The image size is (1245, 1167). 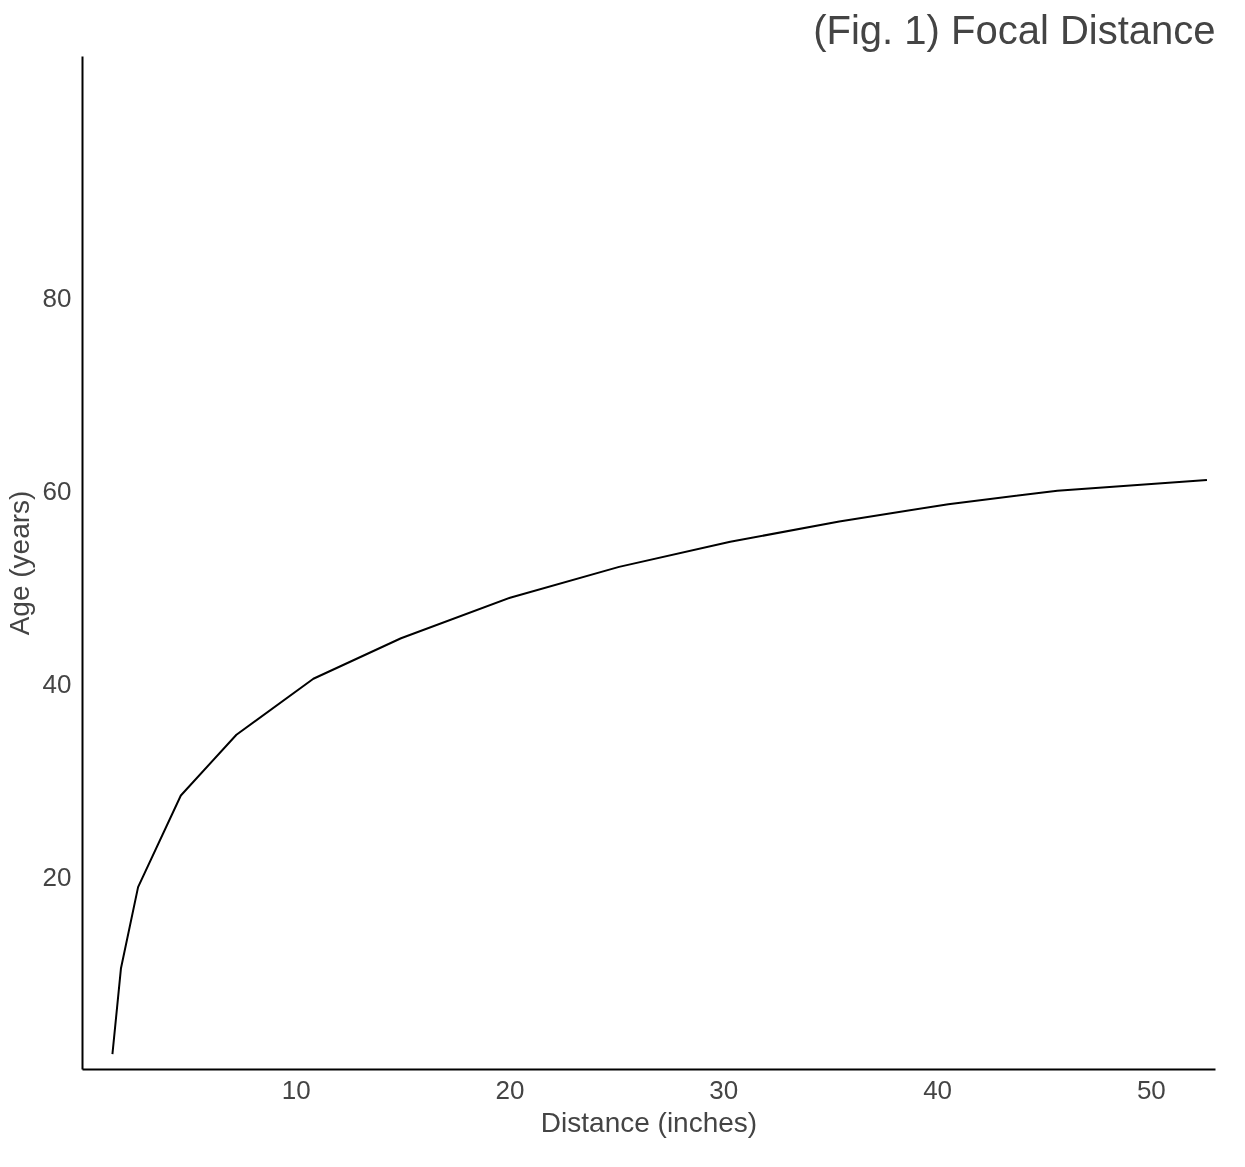 I want to click on y-tick-label: 20, so click(x=57, y=876).